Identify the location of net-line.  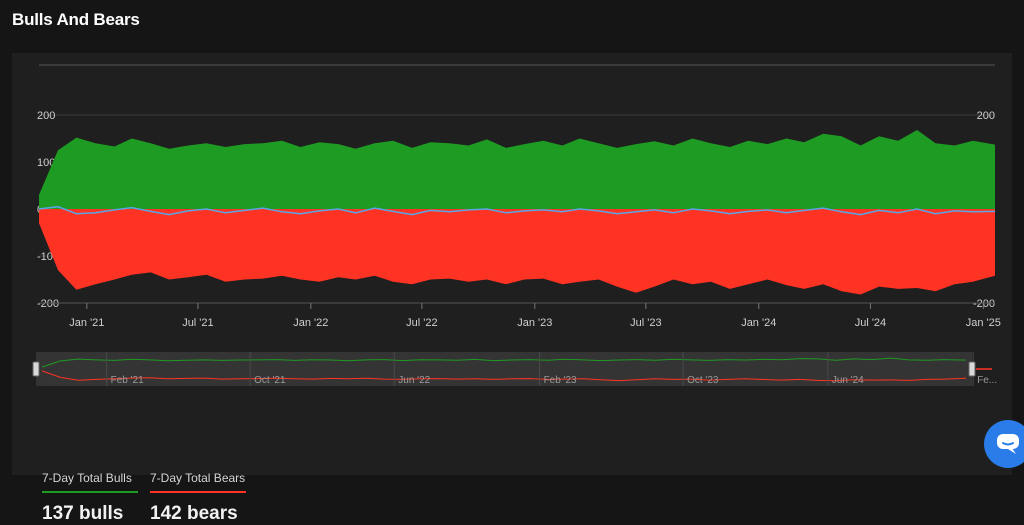
(517, 210).